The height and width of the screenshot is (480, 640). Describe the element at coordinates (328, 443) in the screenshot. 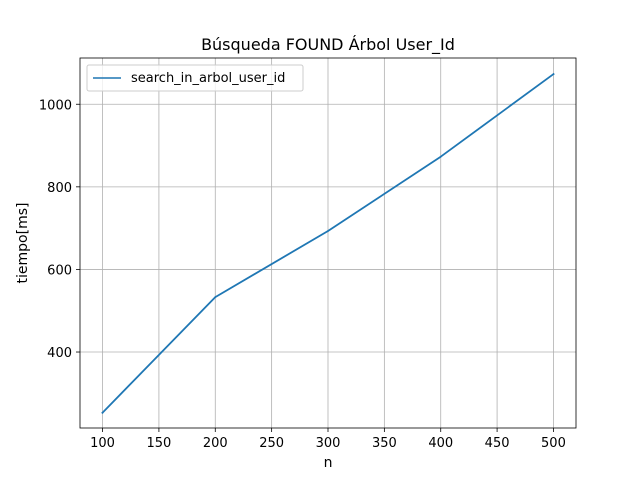

I see `x-tick-label: 300` at that location.